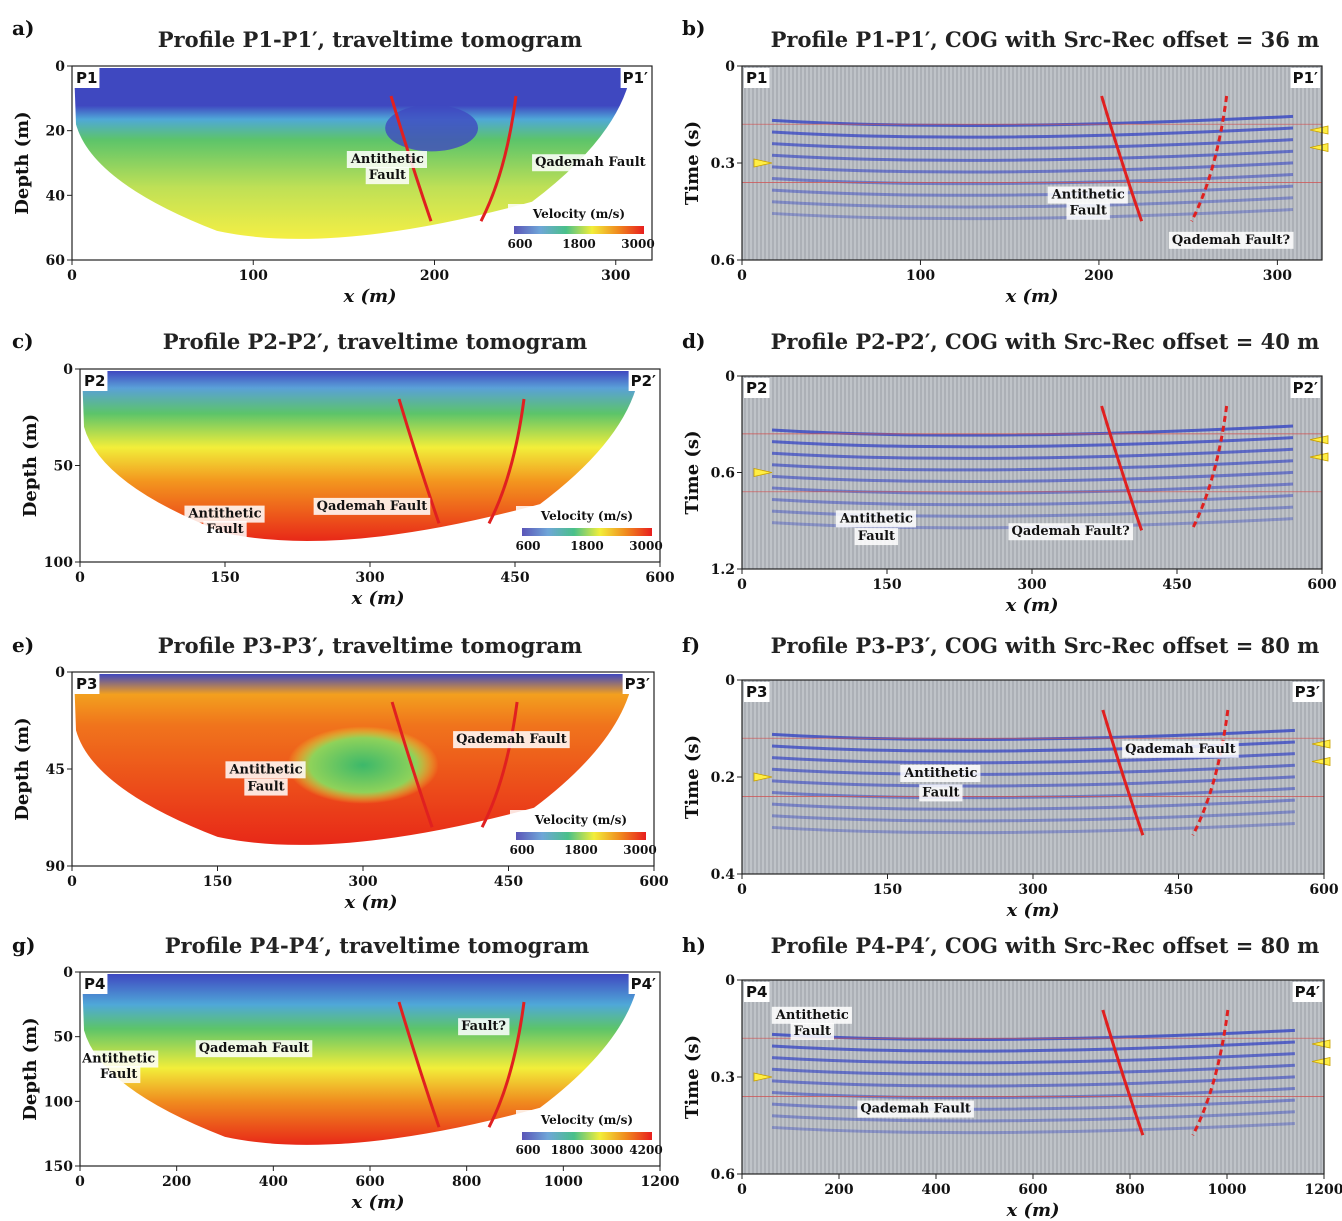  Describe the element at coordinates (692, 163) in the screenshot. I see `y-axis-label: Time (s)` at that location.